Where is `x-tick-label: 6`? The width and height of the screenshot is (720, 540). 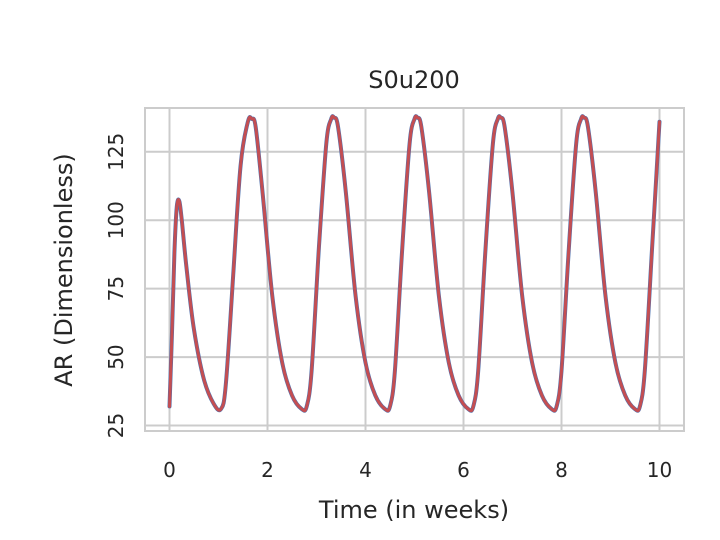
x-tick-label: 6 is located at coordinates (463, 470).